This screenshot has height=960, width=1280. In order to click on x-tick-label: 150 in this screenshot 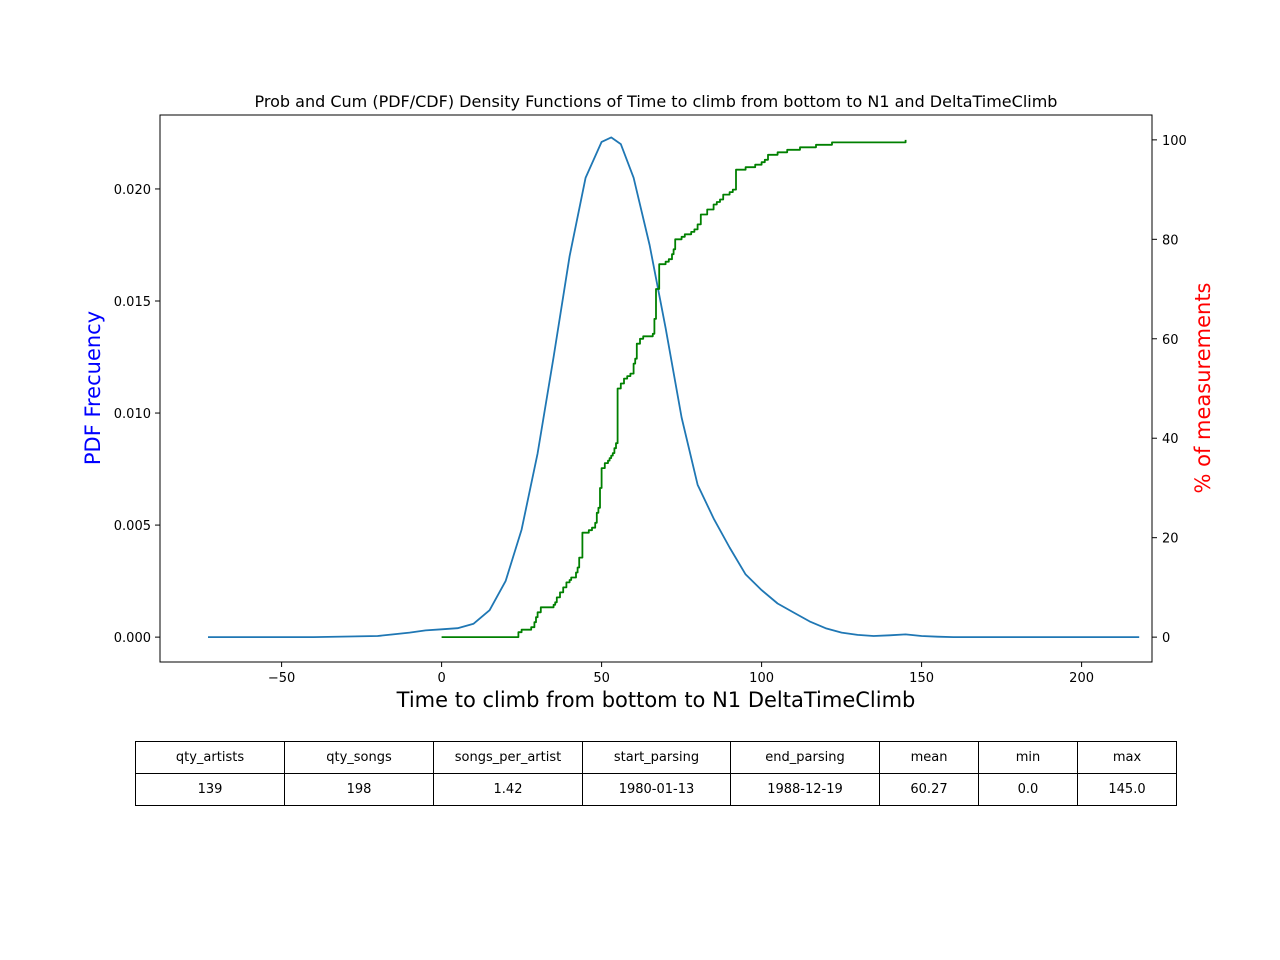, I will do `click(921, 678)`.